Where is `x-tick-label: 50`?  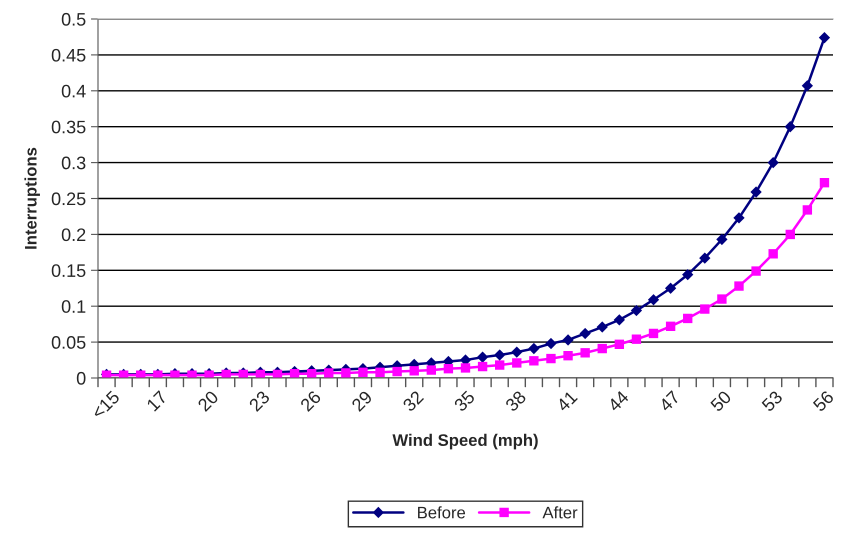
x-tick-label: 50 is located at coordinates (721, 401).